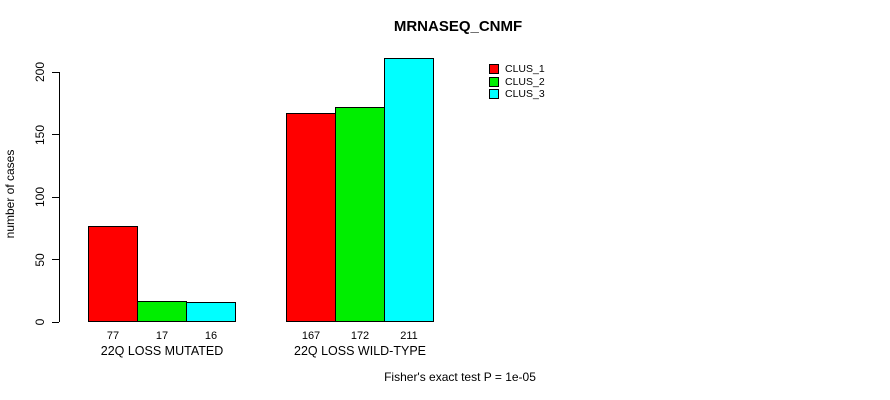 This screenshot has height=400, width=890. Describe the element at coordinates (40, 322) in the screenshot. I see `y-axis-tick-label: 0` at that location.